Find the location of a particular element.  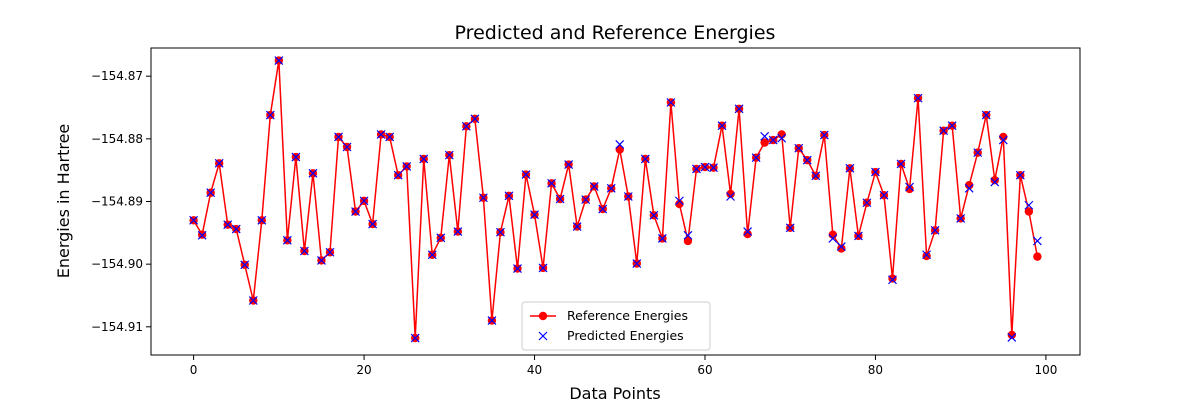

x-tick-label: 0 is located at coordinates (194, 370).